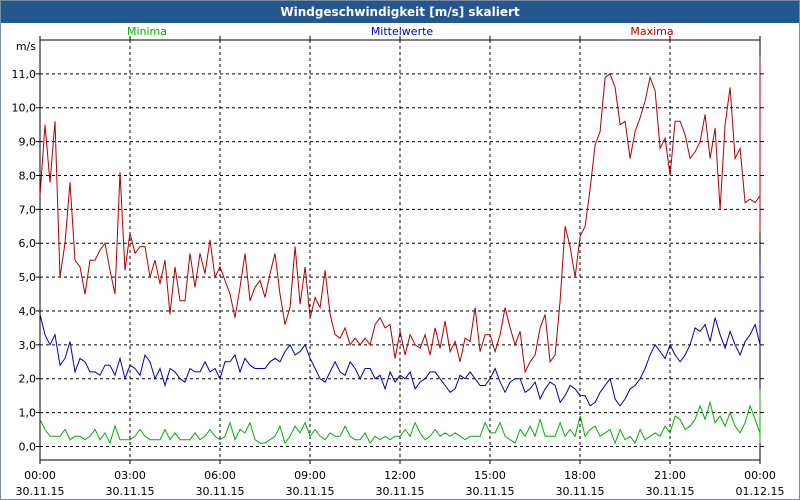  I want to click on x-tick-date-label: 01.12.15, so click(760, 491).